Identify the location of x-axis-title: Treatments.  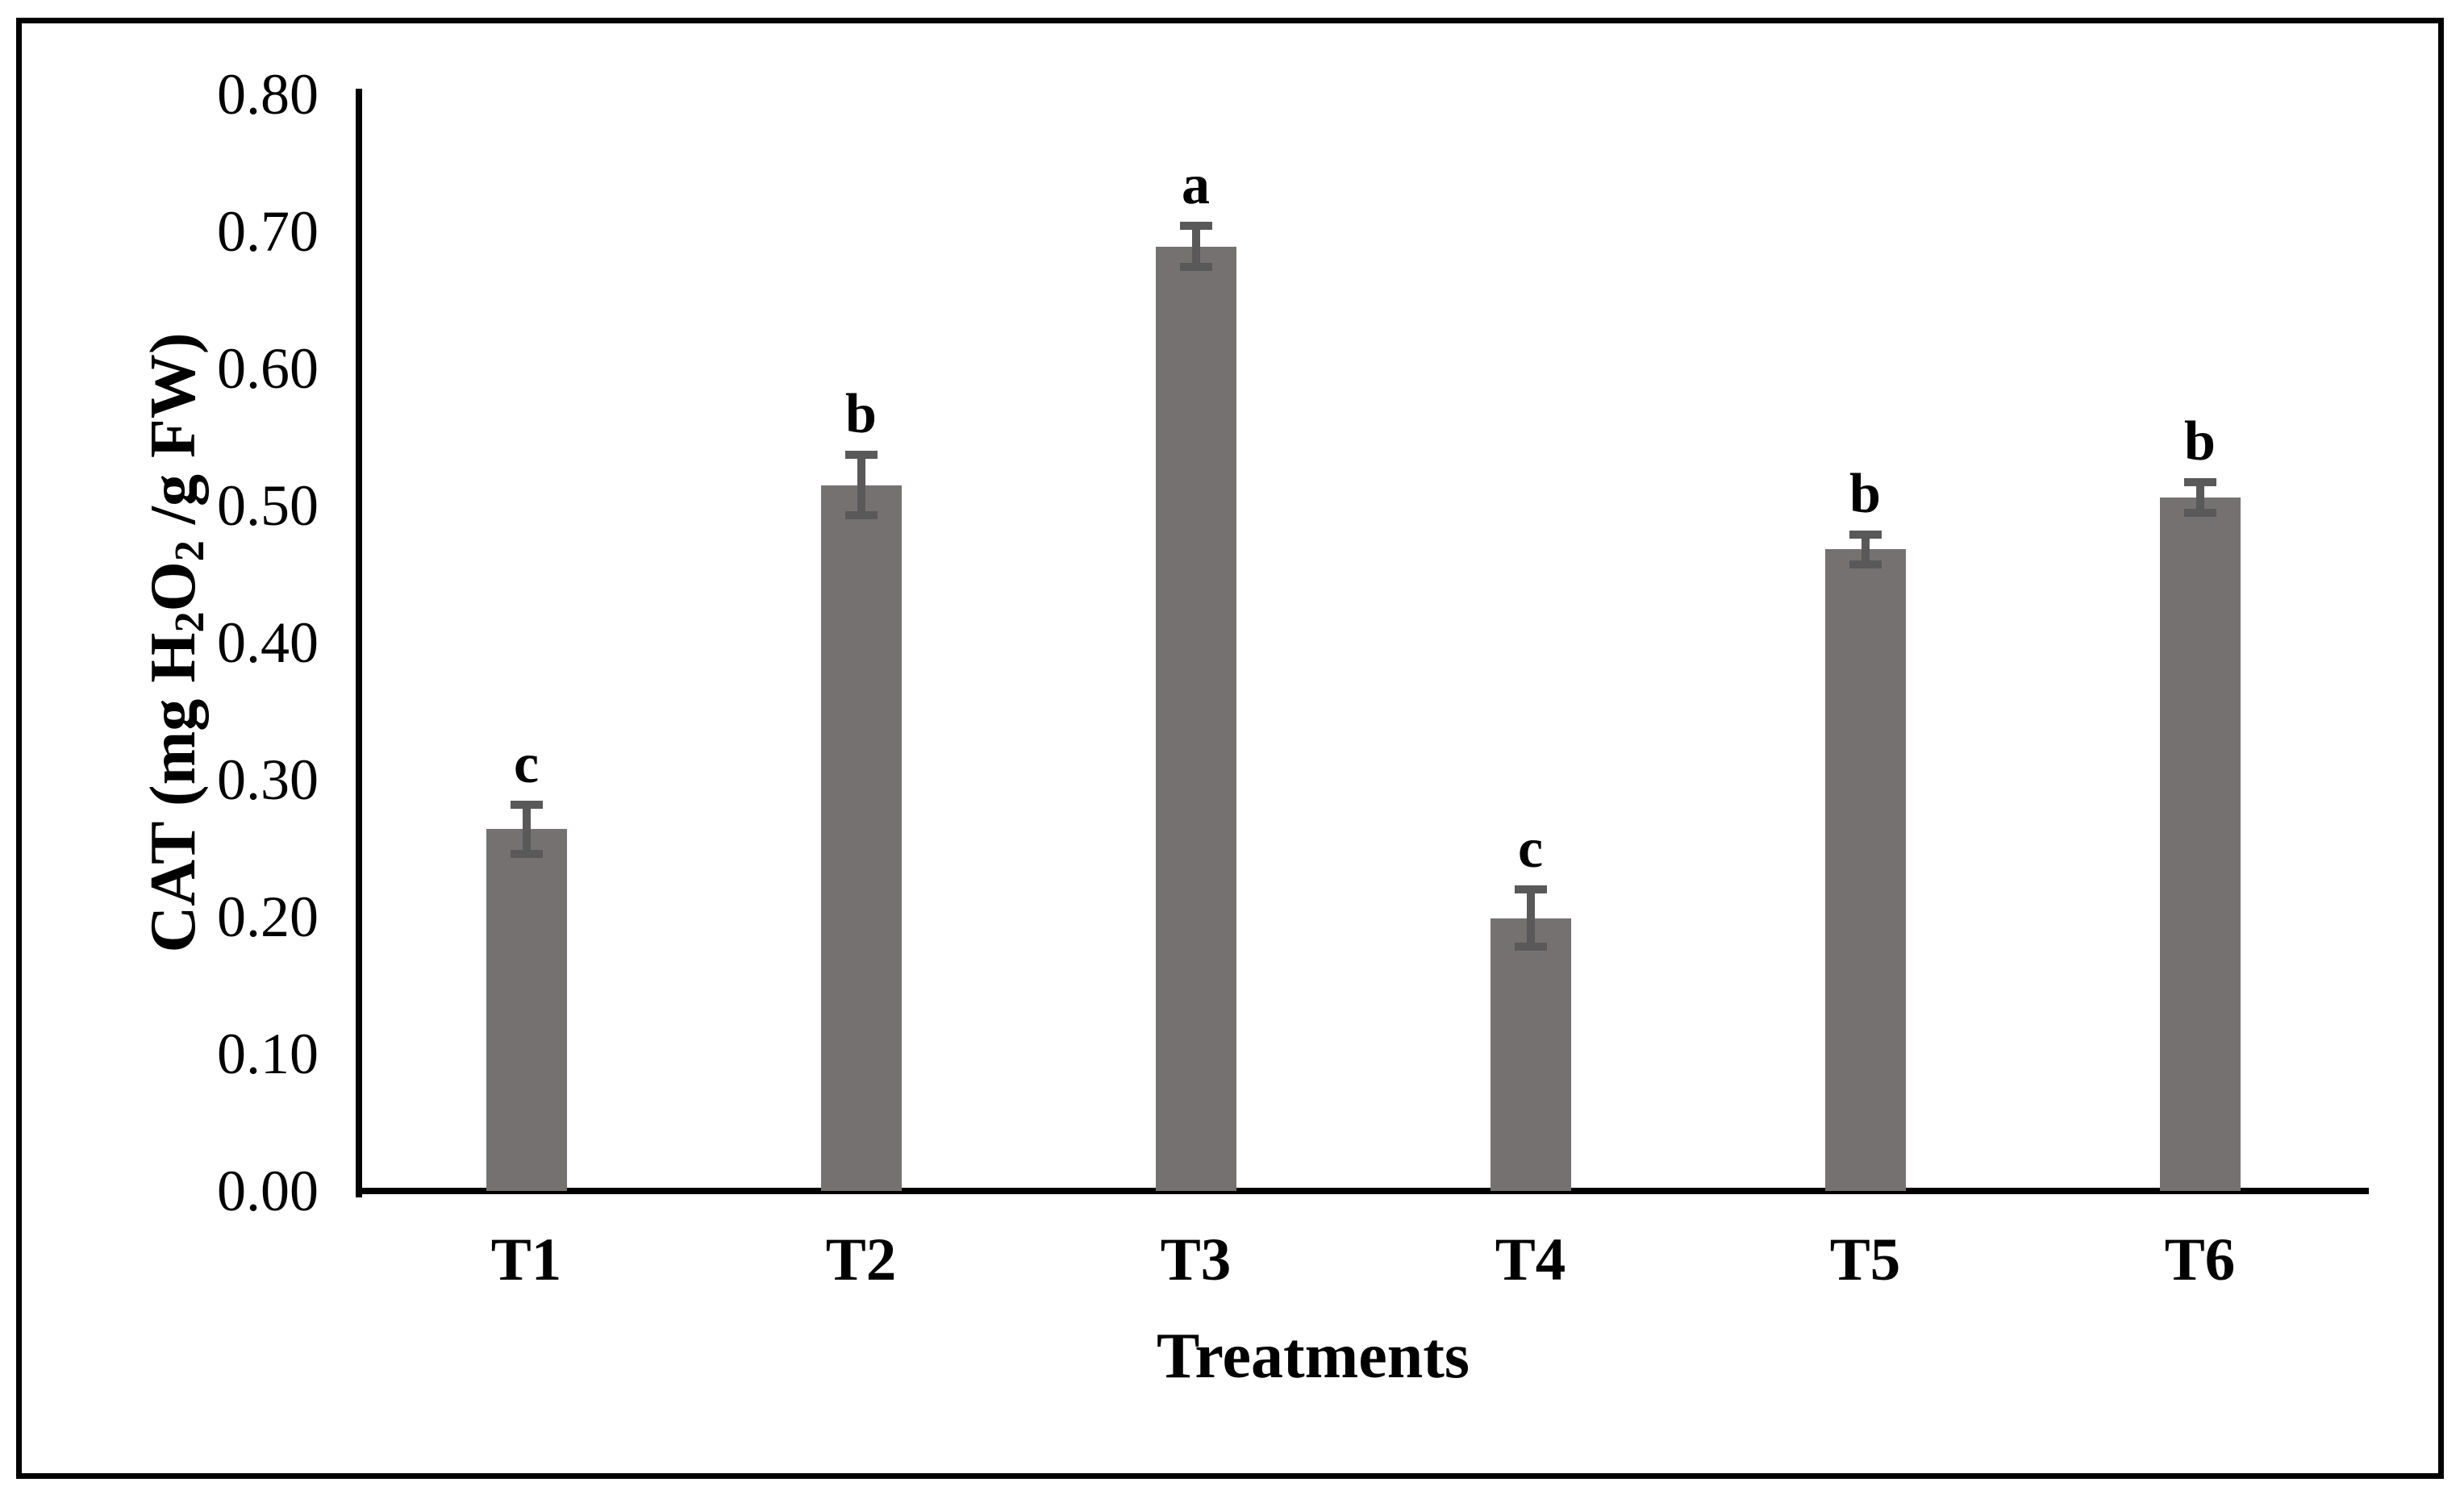
(1313, 1356).